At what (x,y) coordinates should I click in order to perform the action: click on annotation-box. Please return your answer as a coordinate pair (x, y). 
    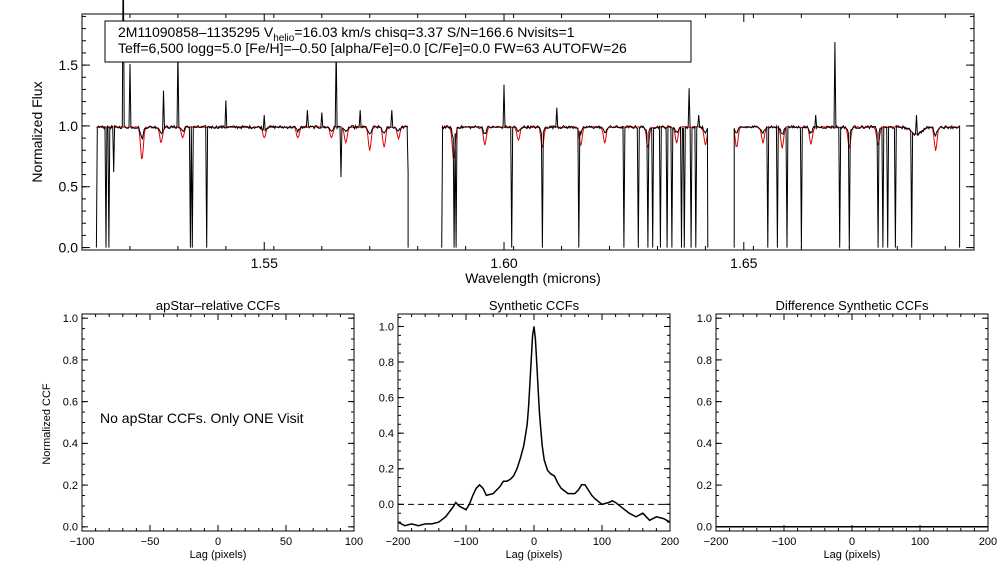
    Looking at the image, I should click on (398, 41).